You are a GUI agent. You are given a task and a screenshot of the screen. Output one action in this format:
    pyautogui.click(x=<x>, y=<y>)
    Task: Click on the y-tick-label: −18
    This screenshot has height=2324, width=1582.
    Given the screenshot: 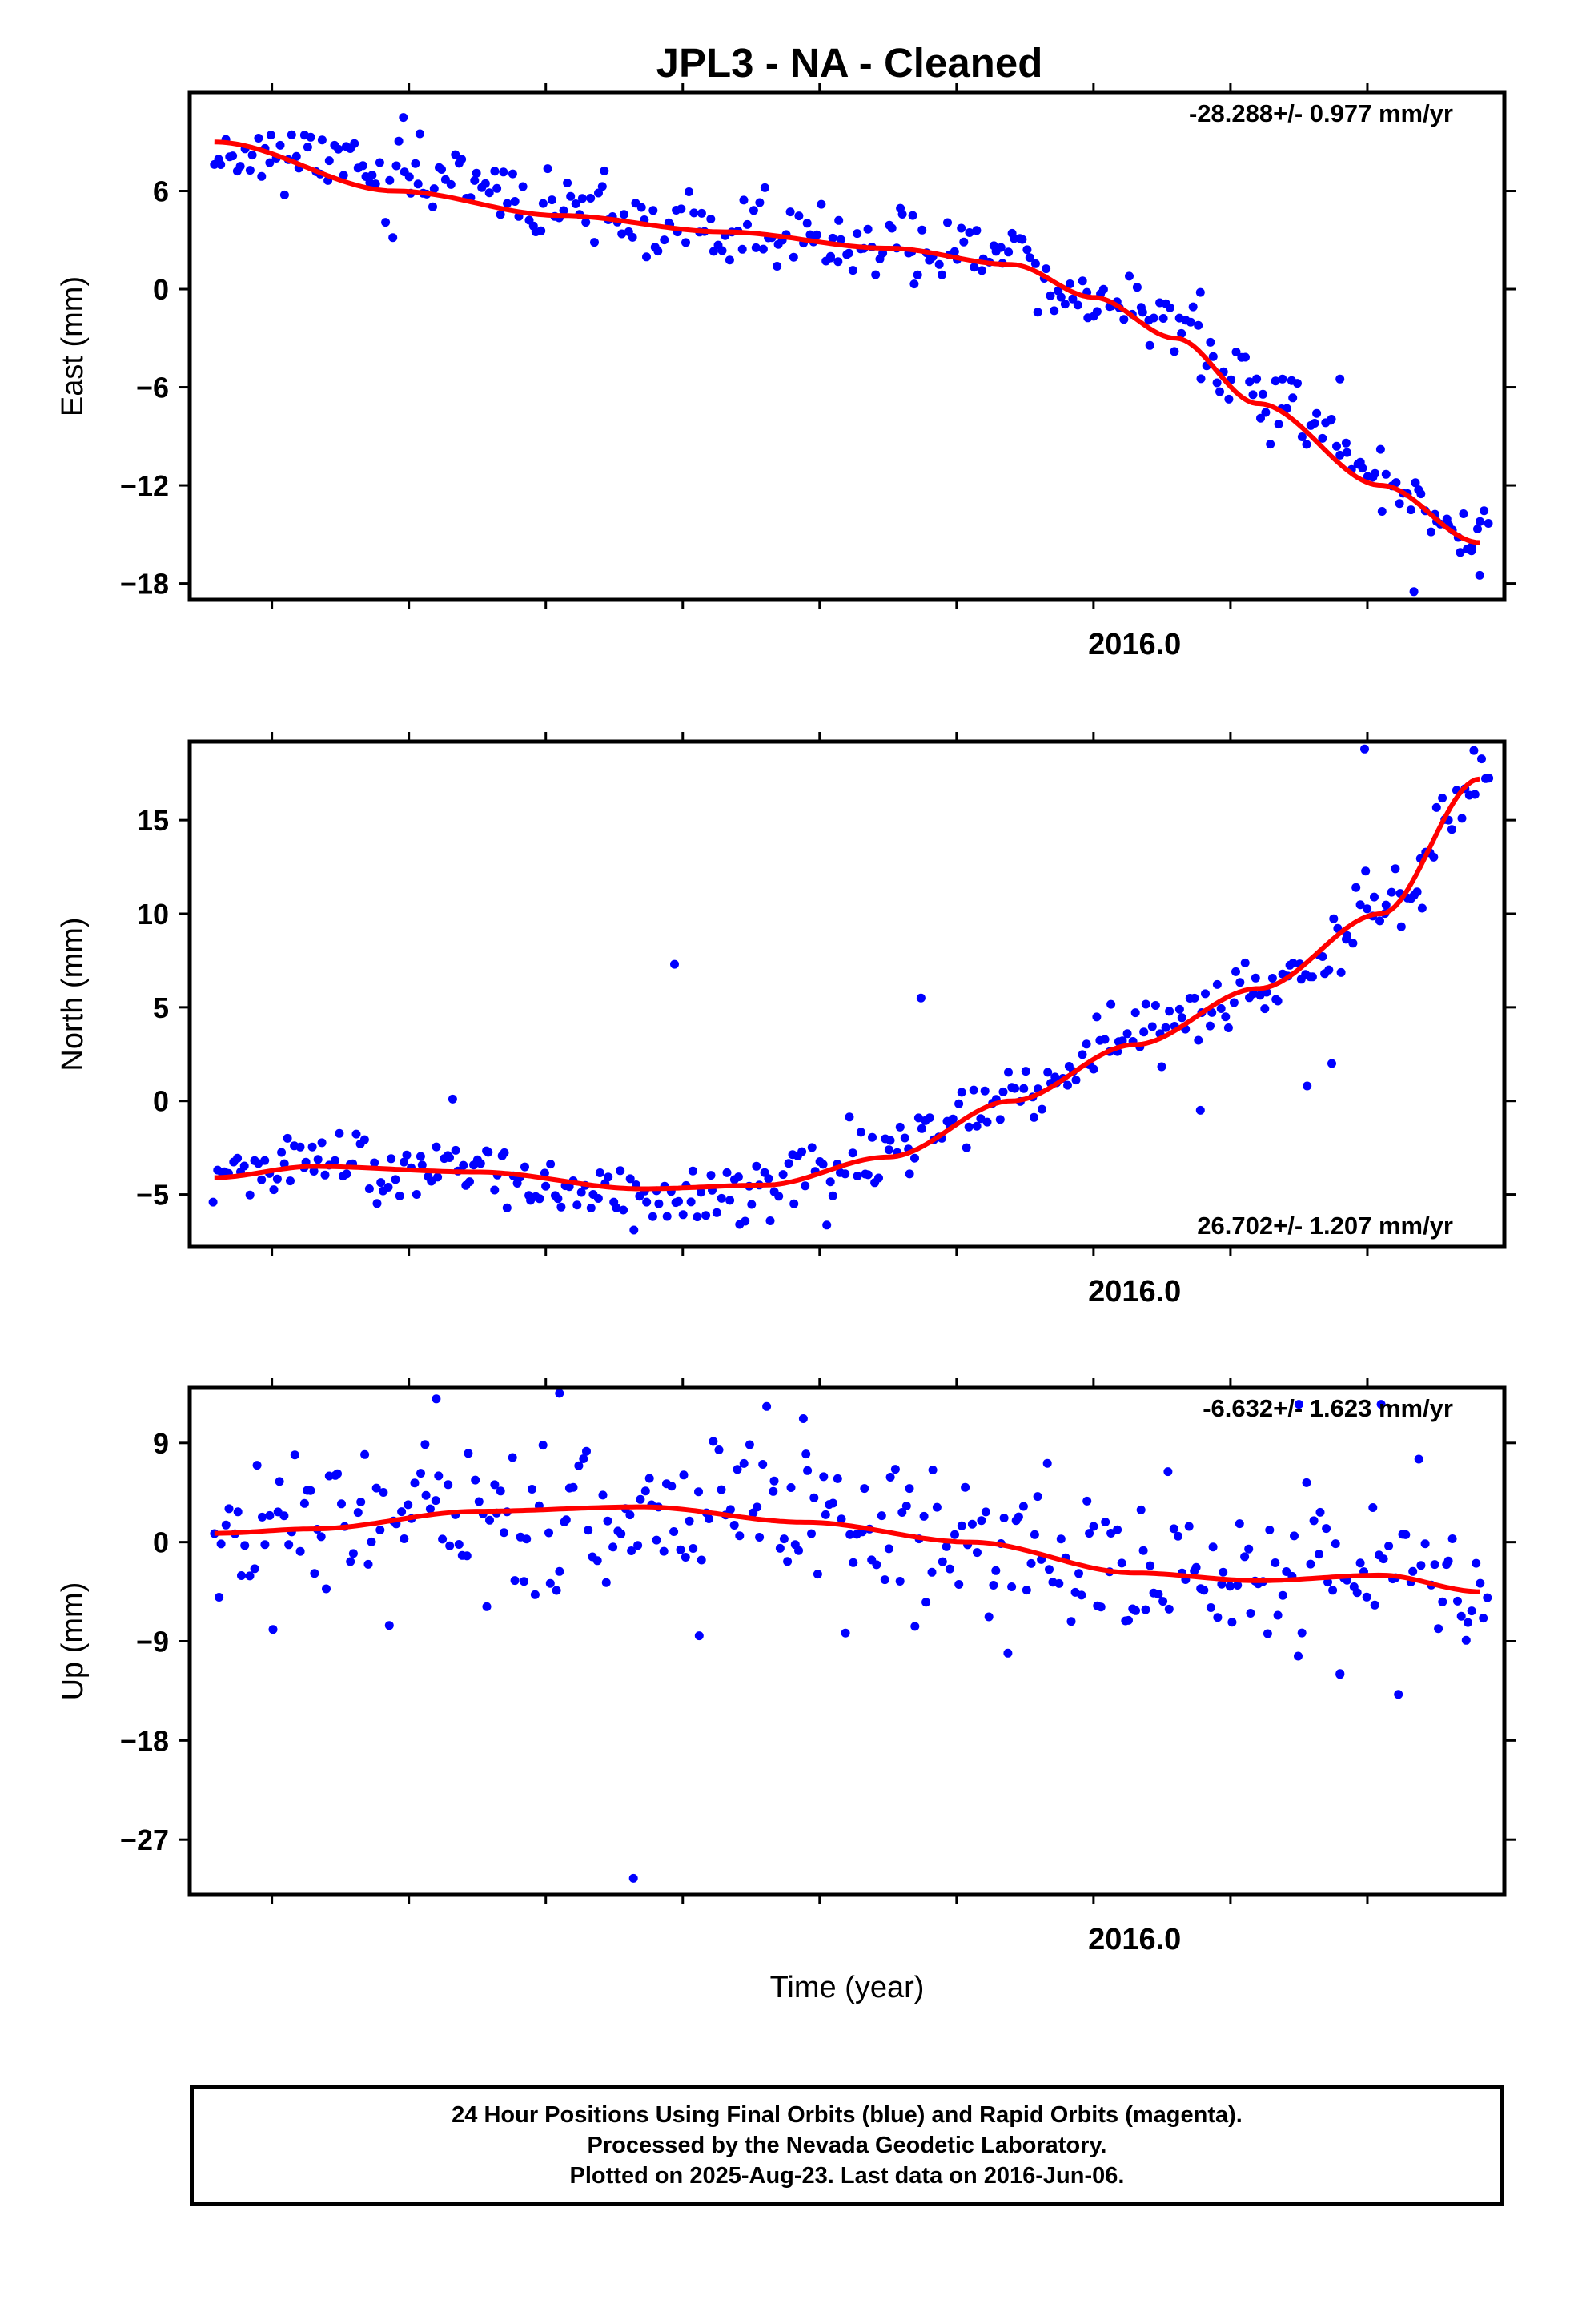 What is the action you would take?
    pyautogui.click(x=144, y=1740)
    